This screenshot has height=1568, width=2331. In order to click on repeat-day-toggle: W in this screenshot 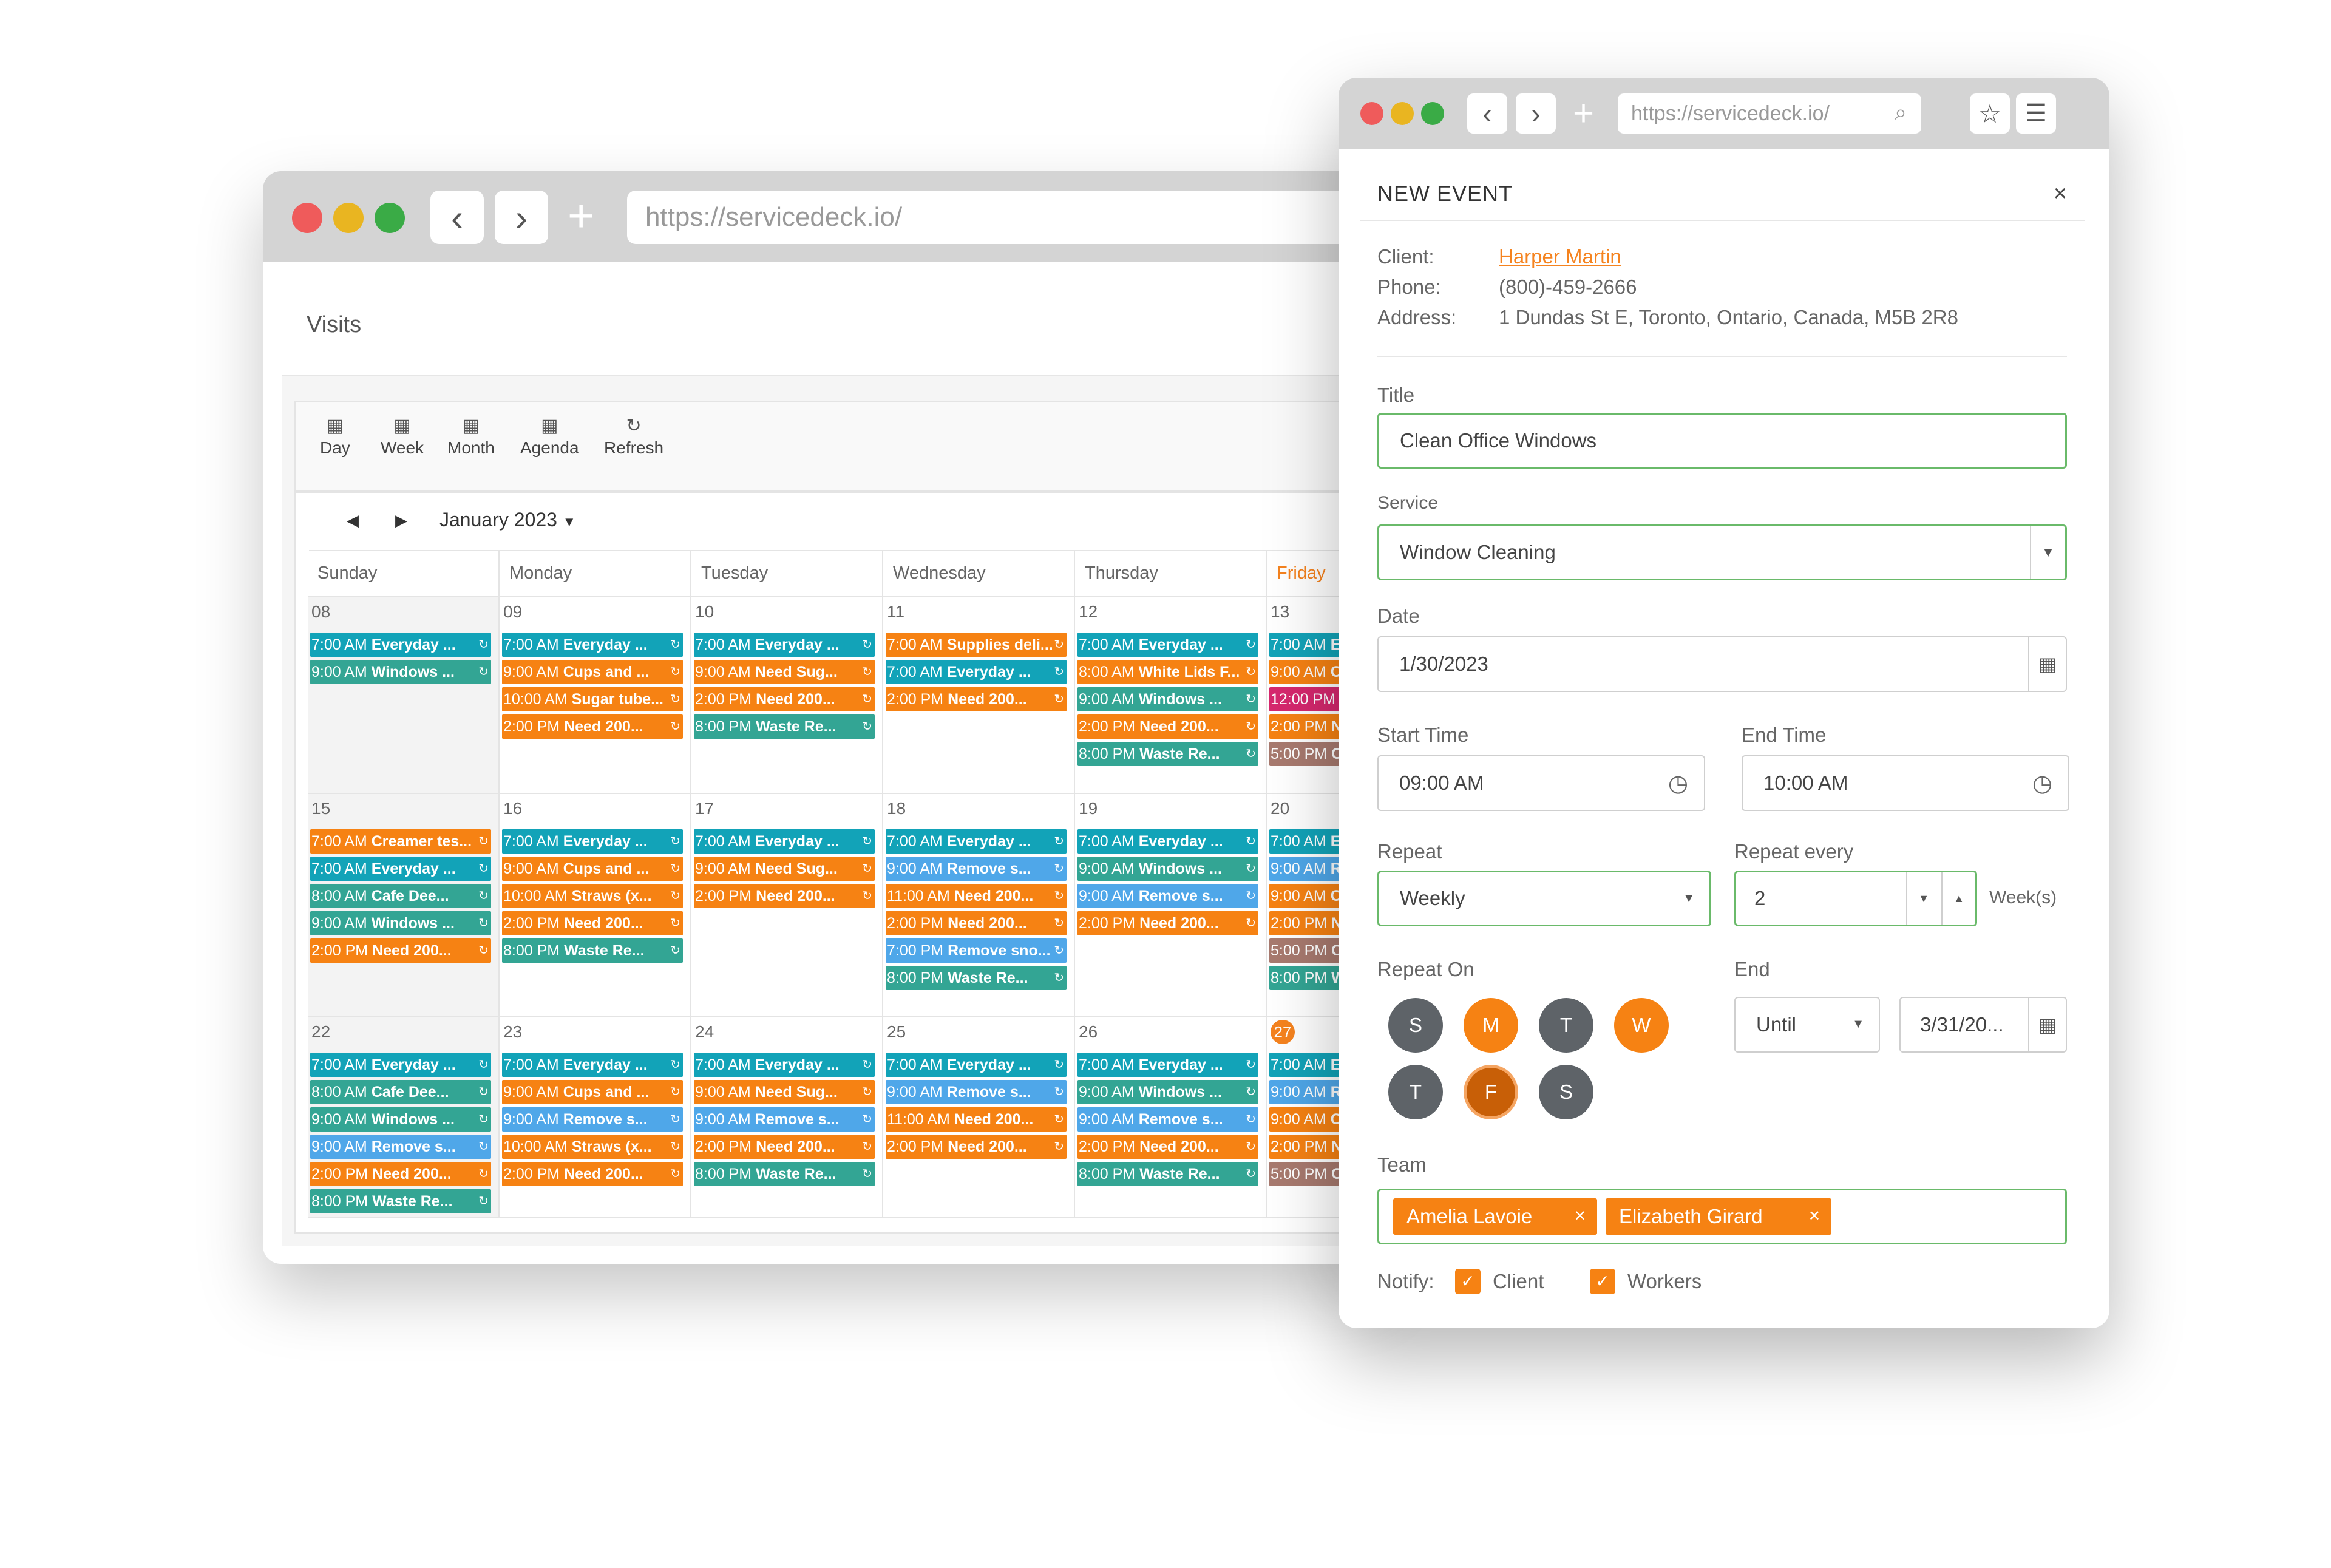, I will do `click(1641, 1025)`.